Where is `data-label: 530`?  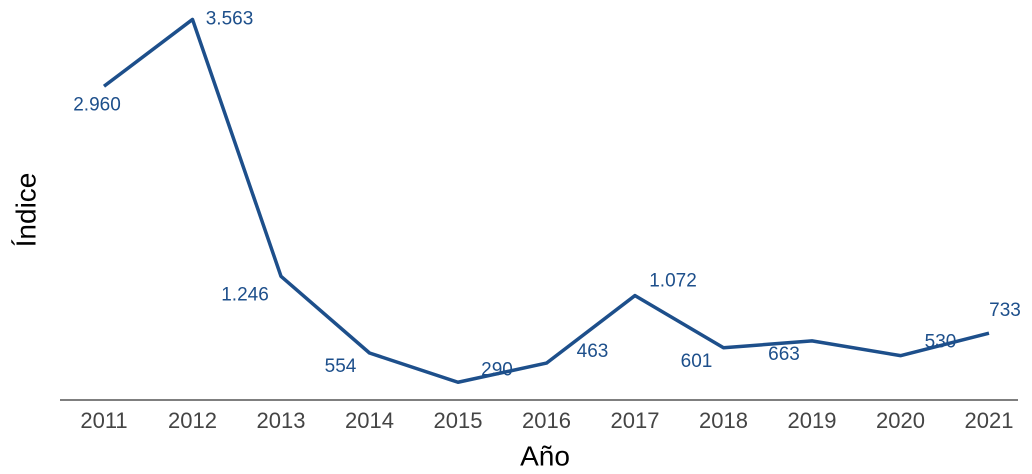 data-label: 530 is located at coordinates (941, 342).